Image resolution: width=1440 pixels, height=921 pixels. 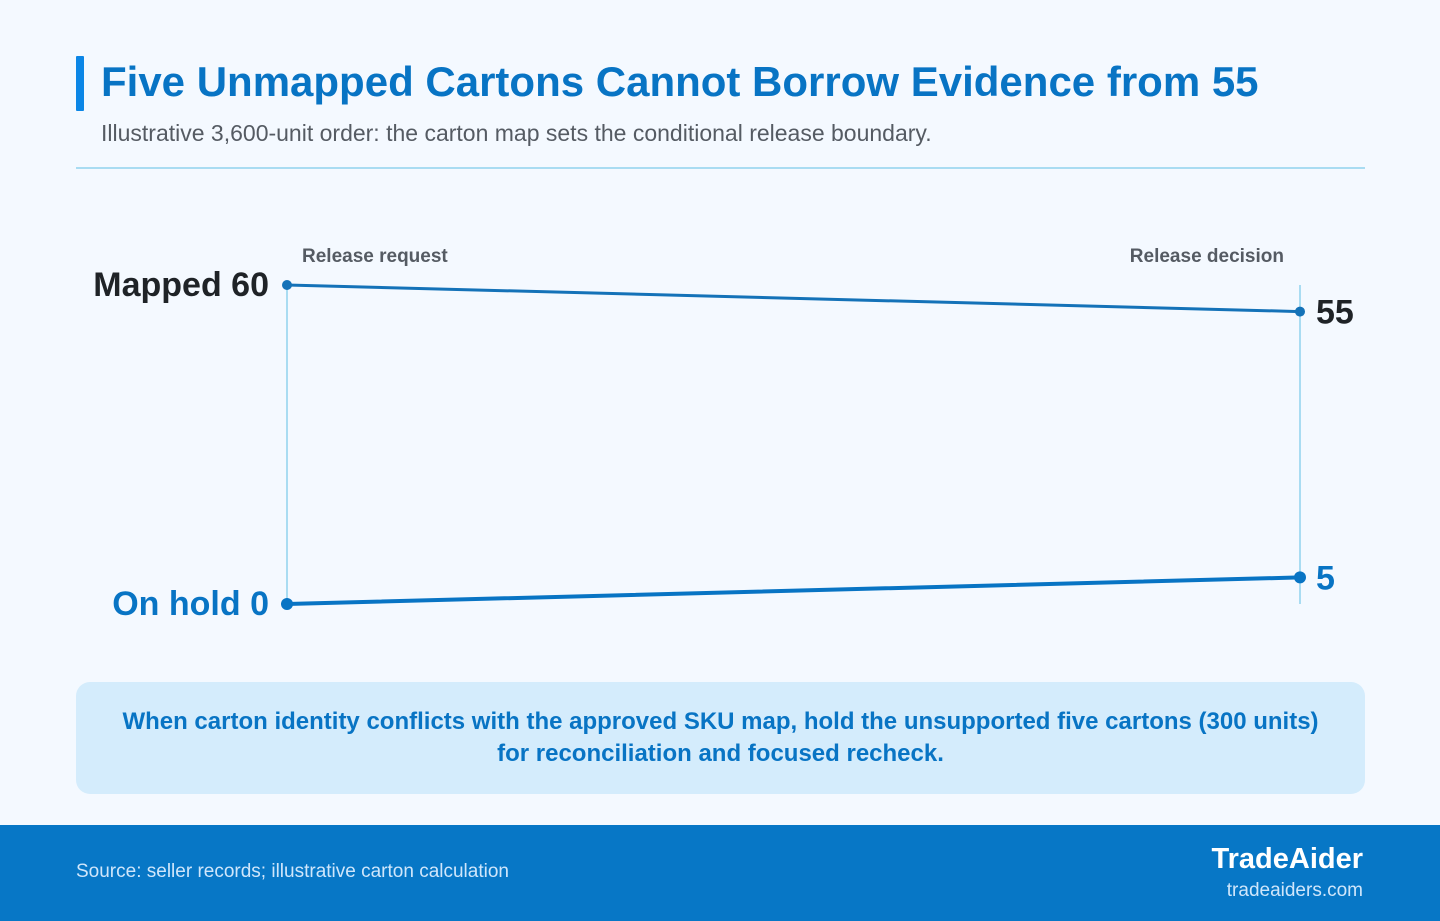 I want to click on end-label-mapped: 55, so click(x=1335, y=313).